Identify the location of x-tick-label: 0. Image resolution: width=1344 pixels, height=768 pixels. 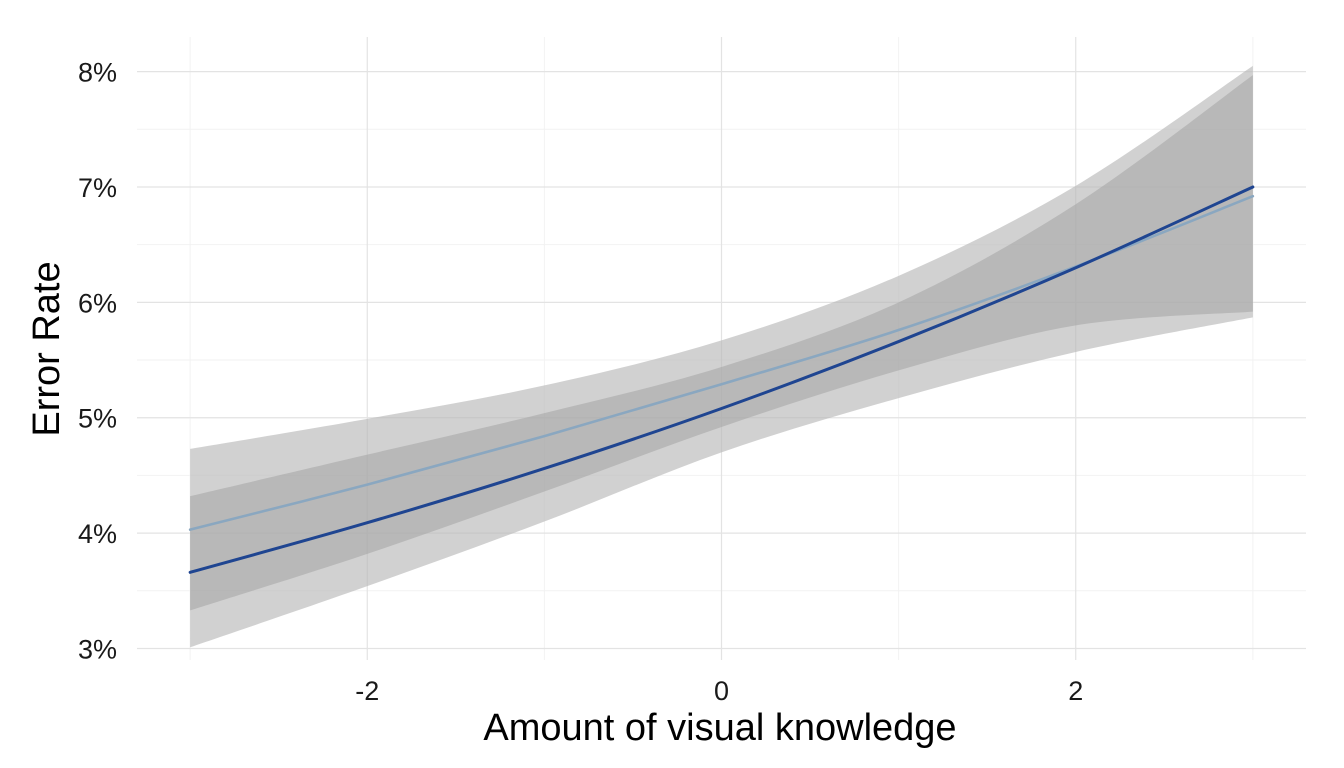
(721, 691).